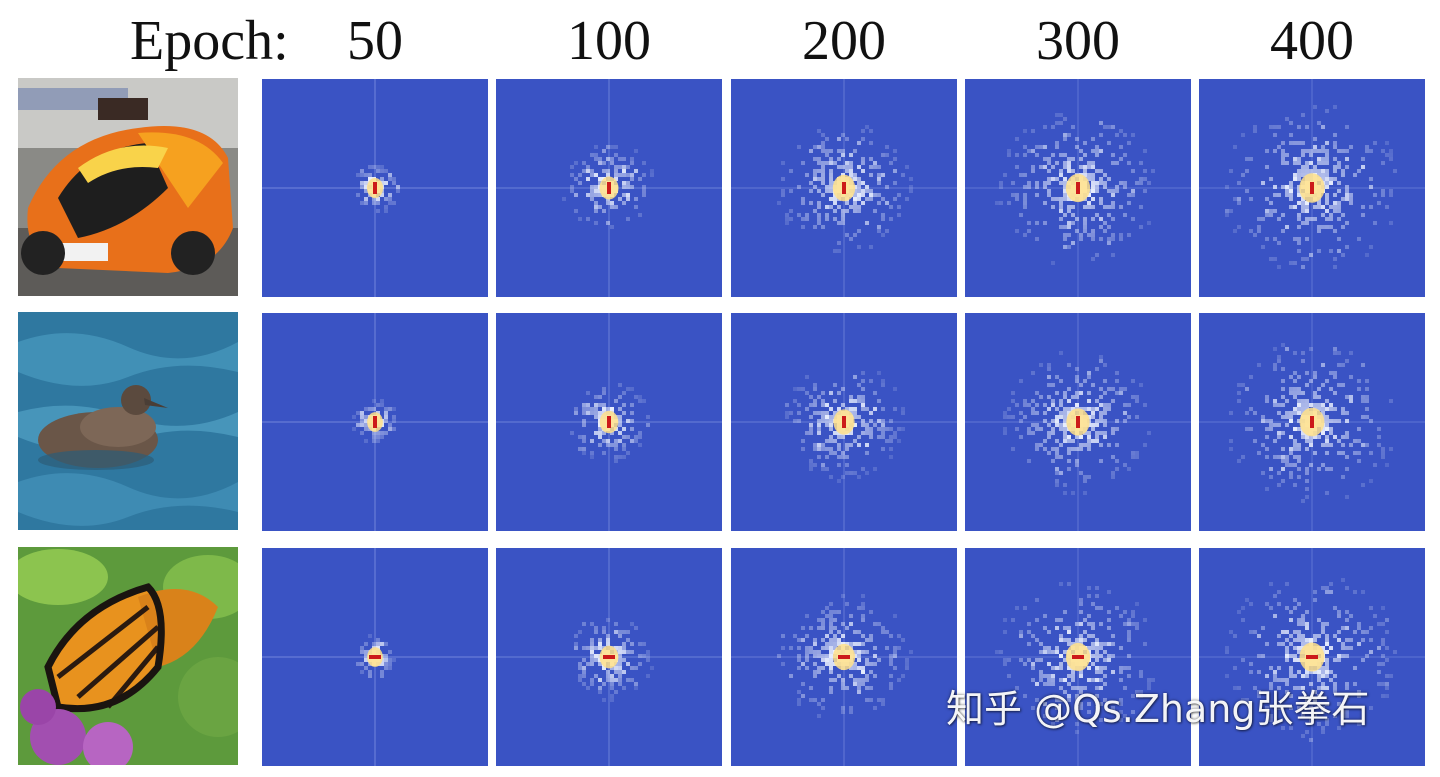 The image size is (1440, 777). I want to click on watermark: 知乎 @Qs.Zhang张拳石, so click(1158, 709).